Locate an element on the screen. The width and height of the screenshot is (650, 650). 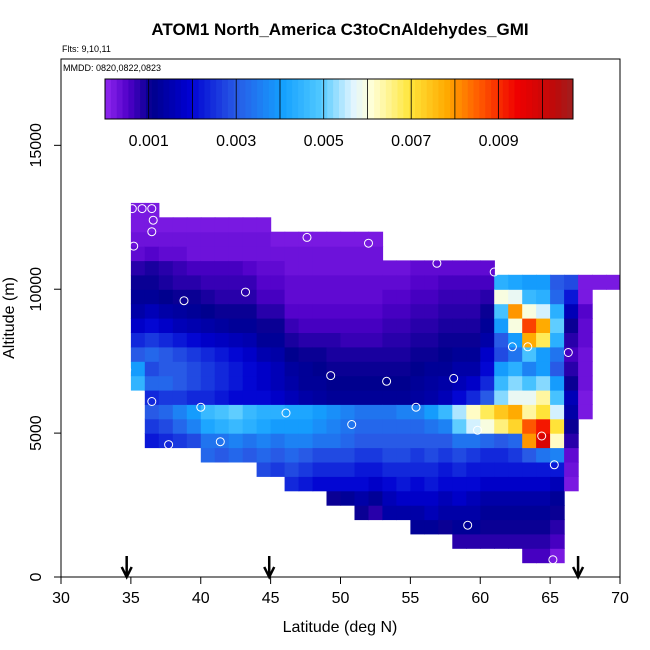
y-axis-label: Altitude (m) is located at coordinates (9, 318).